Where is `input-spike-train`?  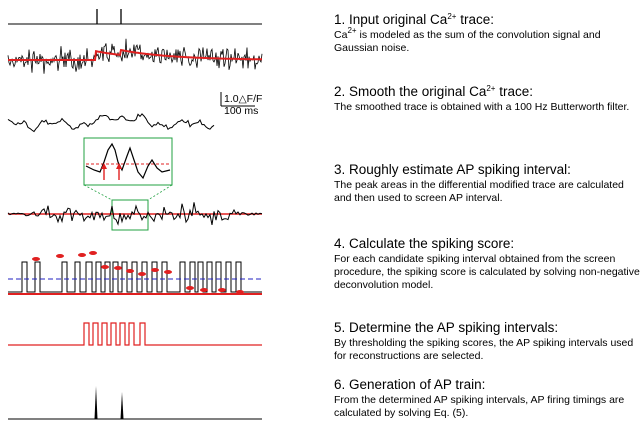
input-spike-train is located at coordinates (135, 17).